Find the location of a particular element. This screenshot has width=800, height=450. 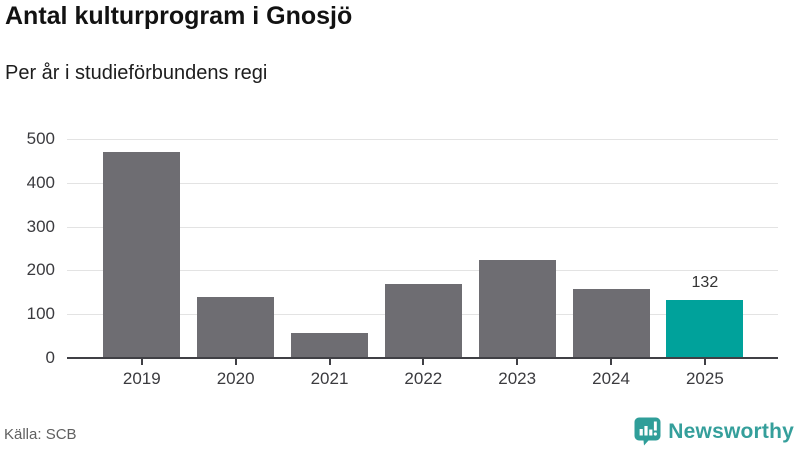

y-tick-label-300: 300 is located at coordinates (40, 226).